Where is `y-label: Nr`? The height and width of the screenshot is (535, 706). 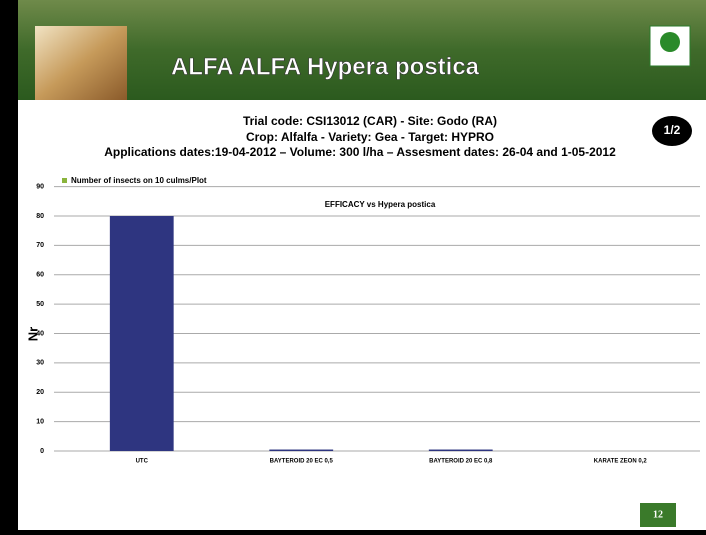
y-label: Nr is located at coordinates (32, 334).